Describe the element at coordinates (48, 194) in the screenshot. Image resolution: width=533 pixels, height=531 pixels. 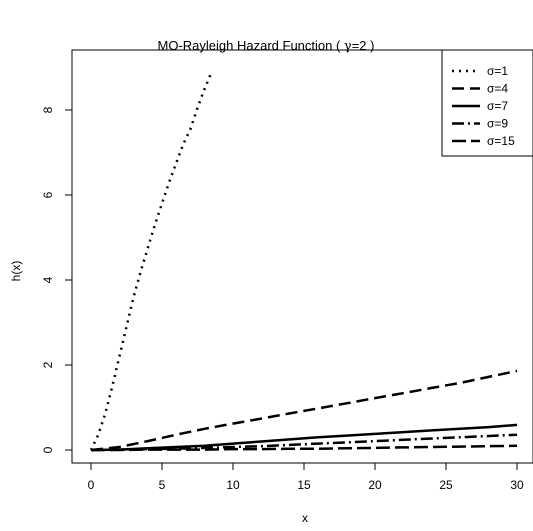
I see `y-tick-label: 6` at that location.